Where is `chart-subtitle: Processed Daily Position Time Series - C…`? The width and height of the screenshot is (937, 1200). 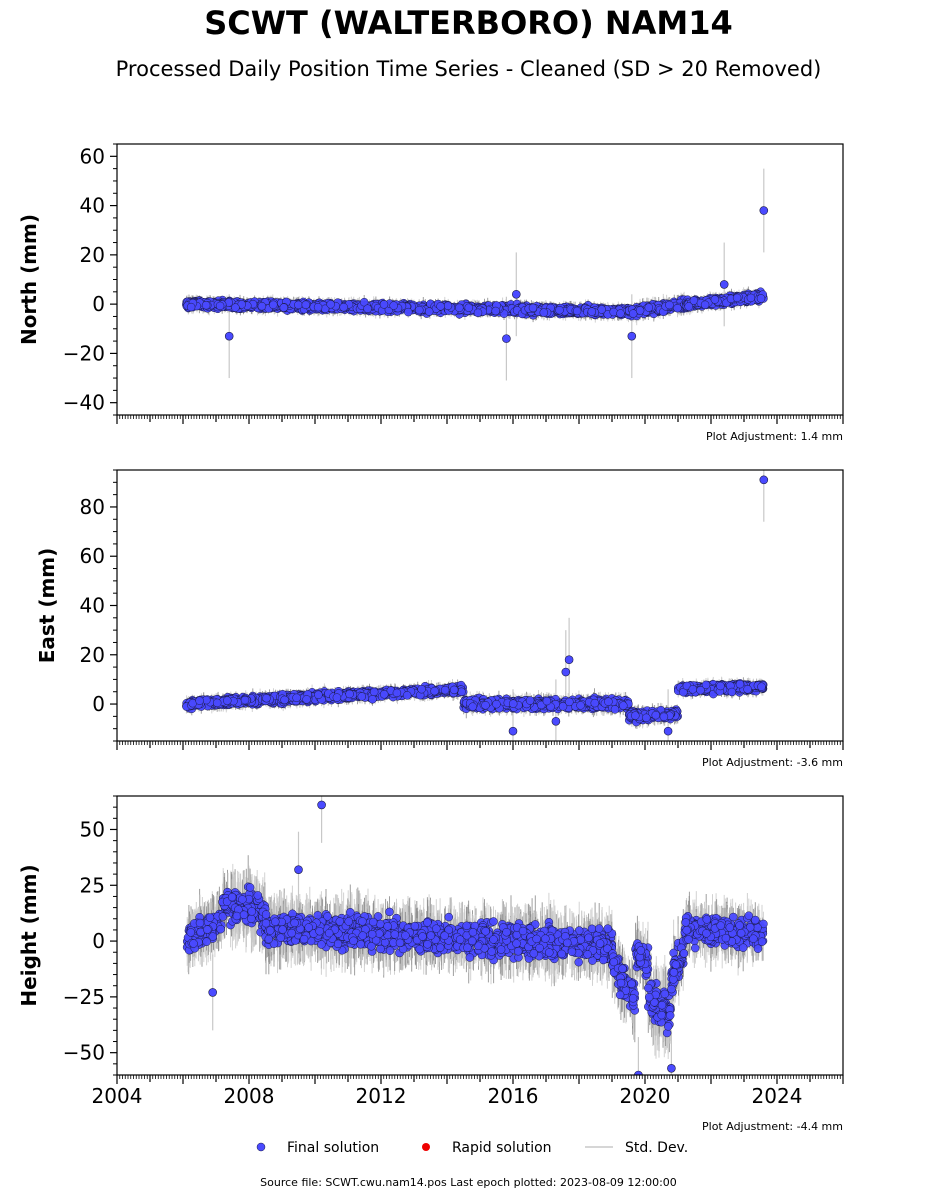 chart-subtitle: Processed Daily Position Time Series - C… is located at coordinates (468, 69).